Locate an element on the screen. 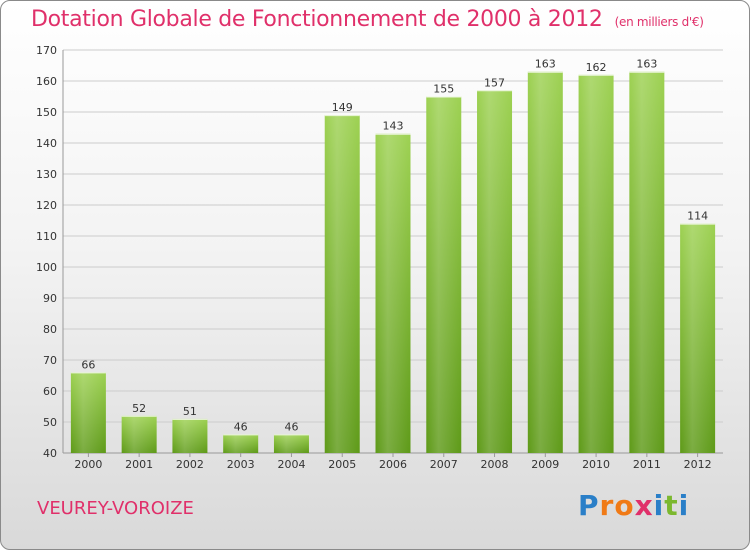 The image size is (750, 550). y-tick-label: 70 is located at coordinates (50, 360).